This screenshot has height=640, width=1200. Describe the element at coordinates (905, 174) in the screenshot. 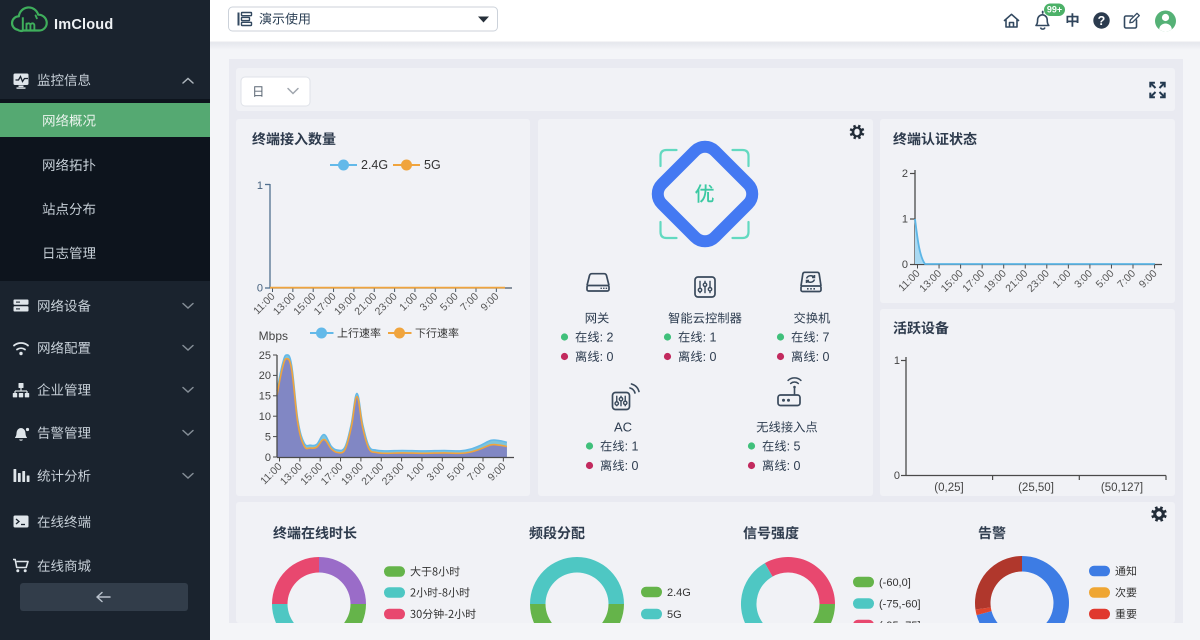

I see `svg-text: 2` at that location.